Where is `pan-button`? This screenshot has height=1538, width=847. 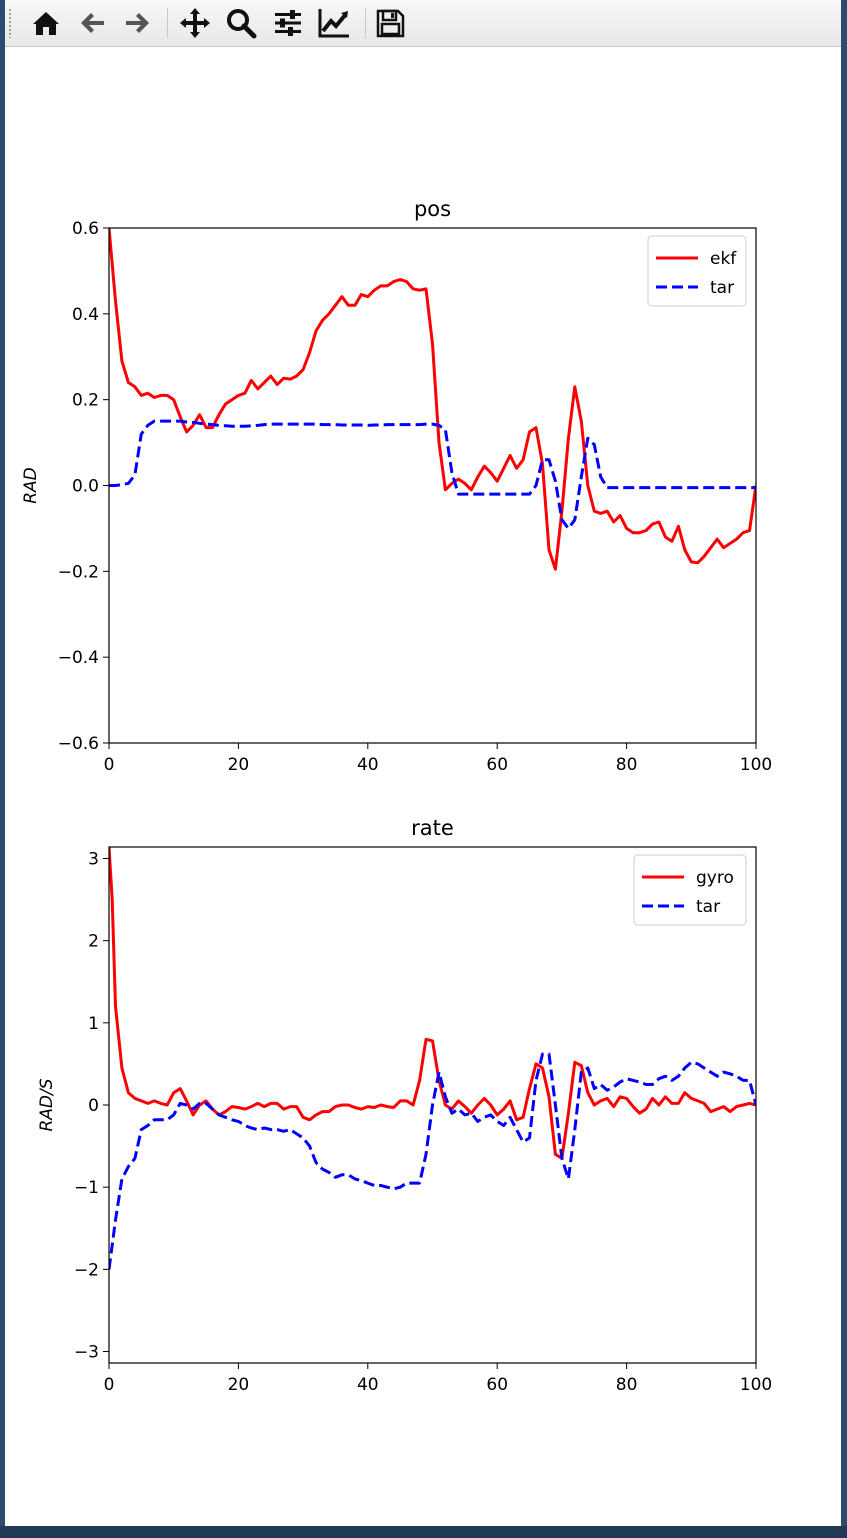 pan-button is located at coordinates (195, 23).